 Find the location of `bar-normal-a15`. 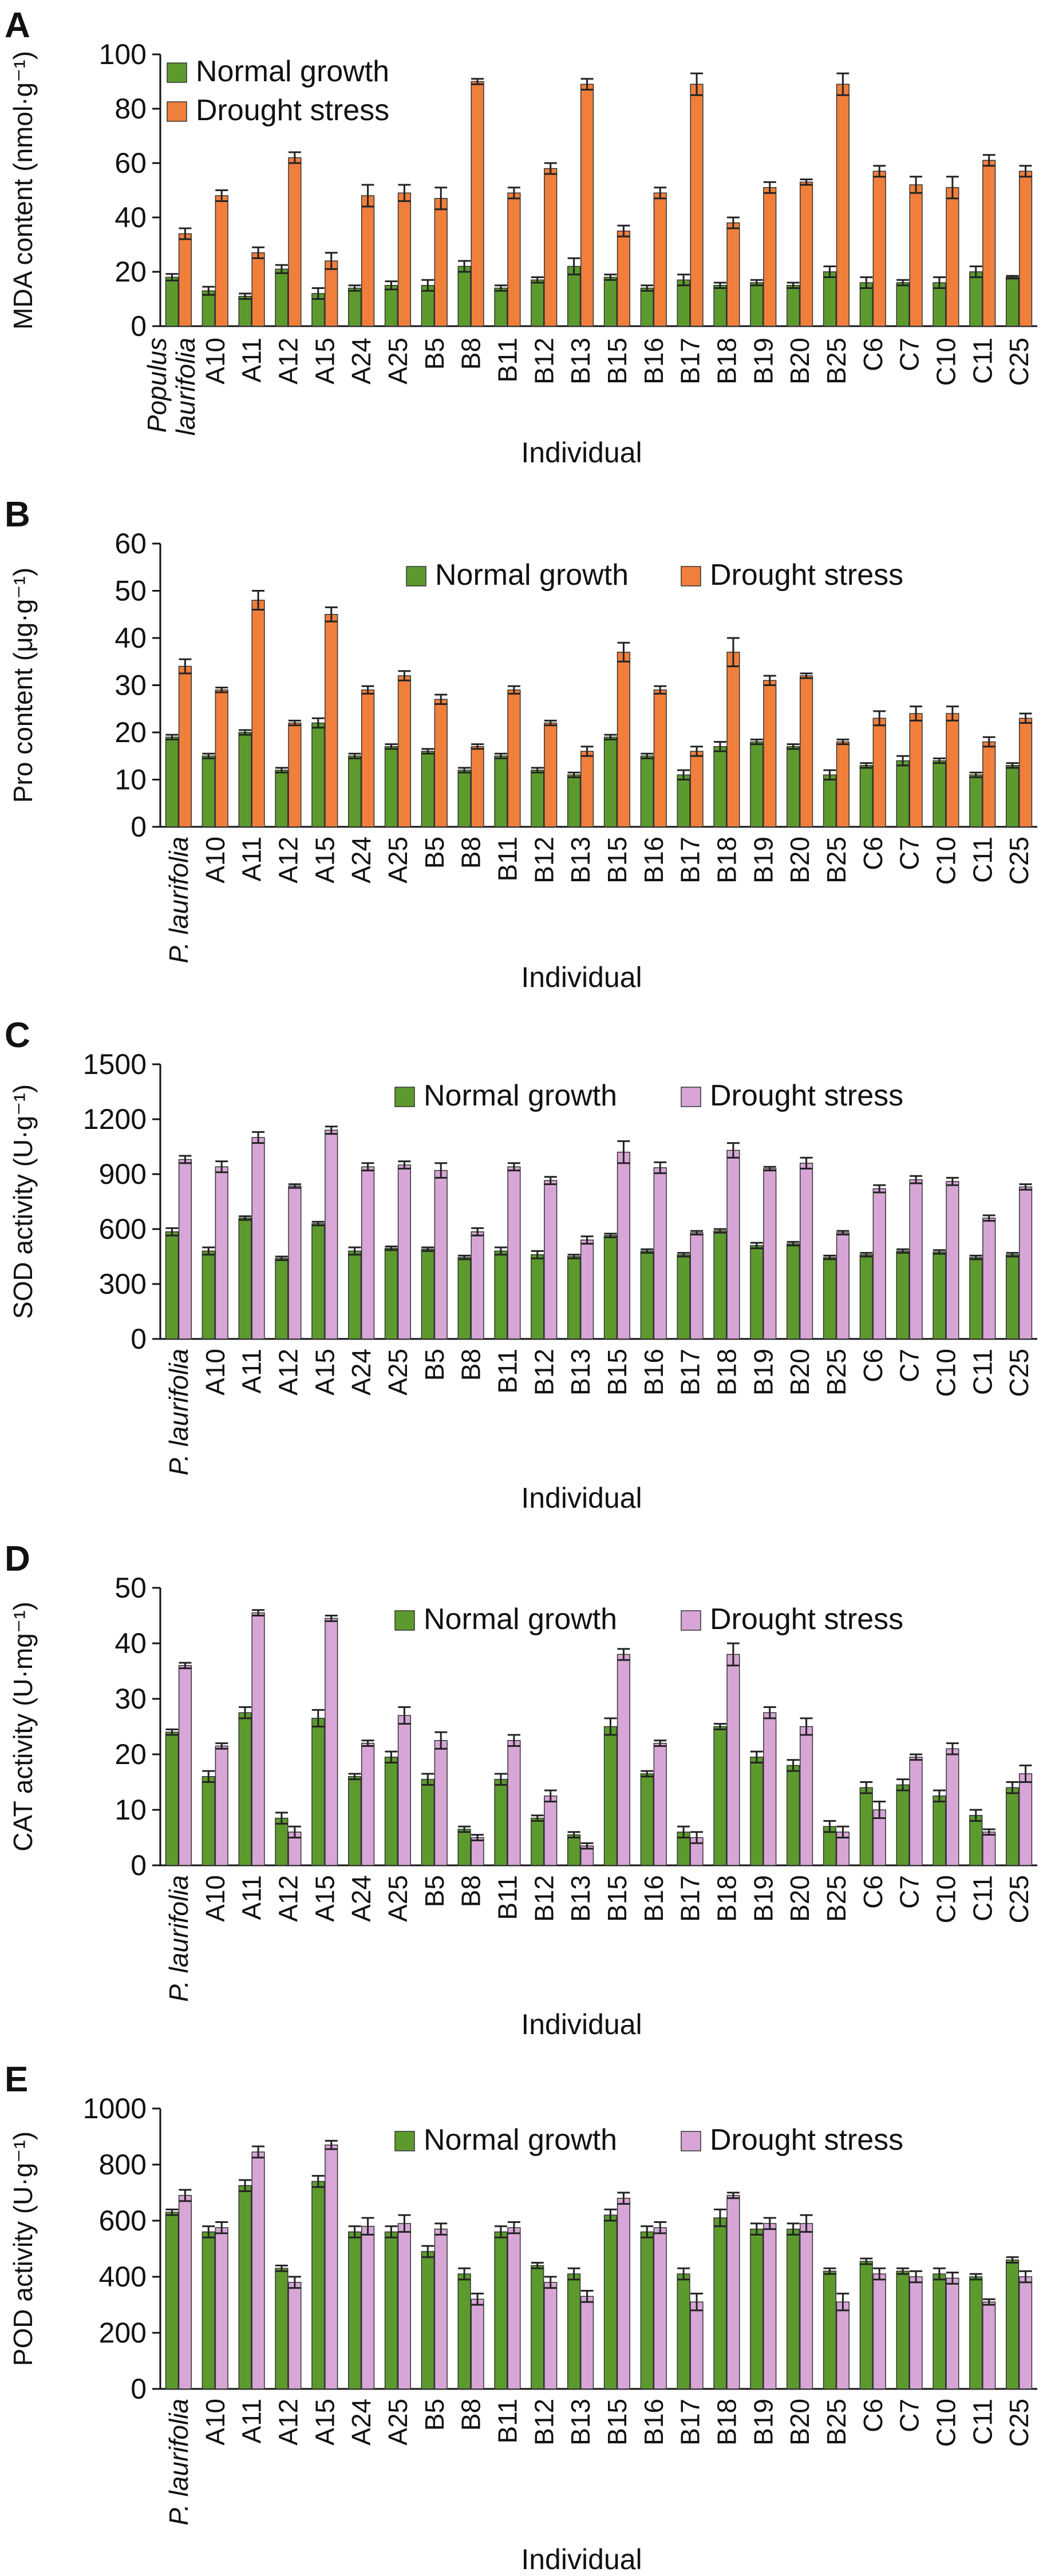

bar-normal-a15 is located at coordinates (318, 1792).